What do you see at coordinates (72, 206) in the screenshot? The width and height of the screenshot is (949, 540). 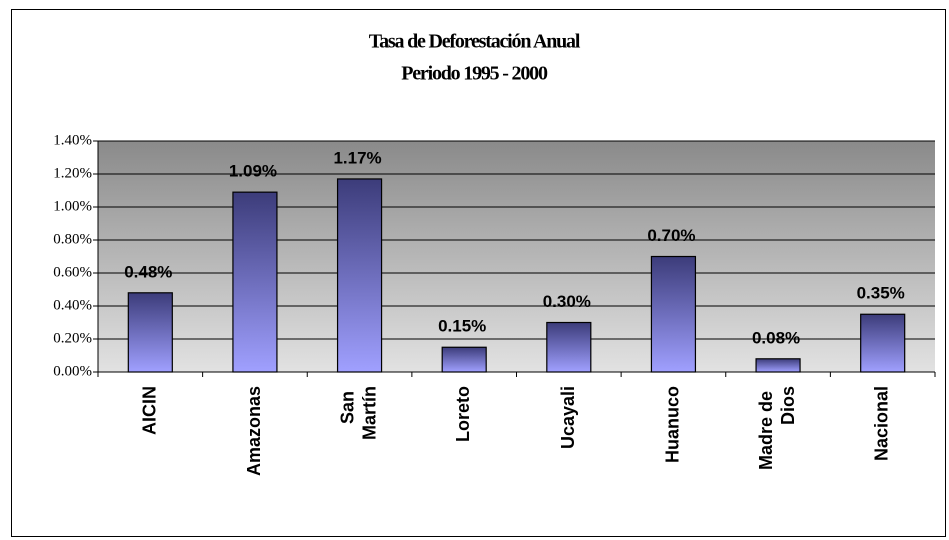 I see `y-tick-label: 1.00%` at bounding box center [72, 206].